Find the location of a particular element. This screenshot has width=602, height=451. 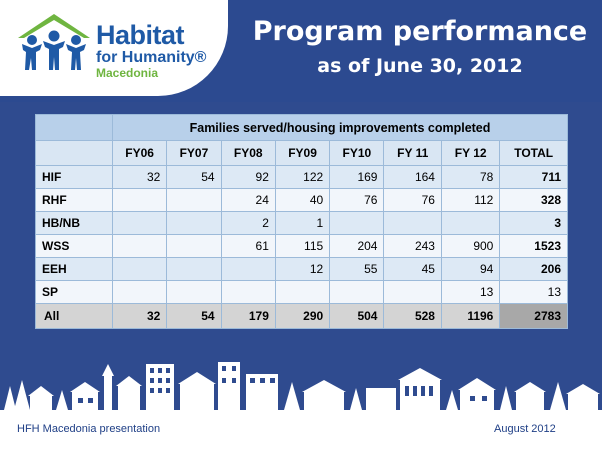

logo-tagline: for Humanity® is located at coordinates (151, 57).